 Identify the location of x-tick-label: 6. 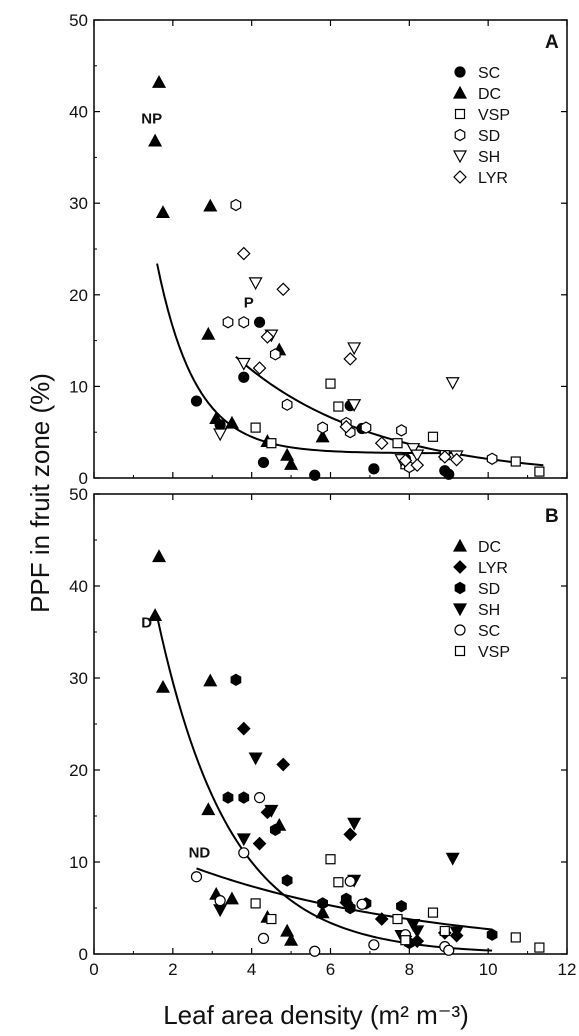
(330, 969).